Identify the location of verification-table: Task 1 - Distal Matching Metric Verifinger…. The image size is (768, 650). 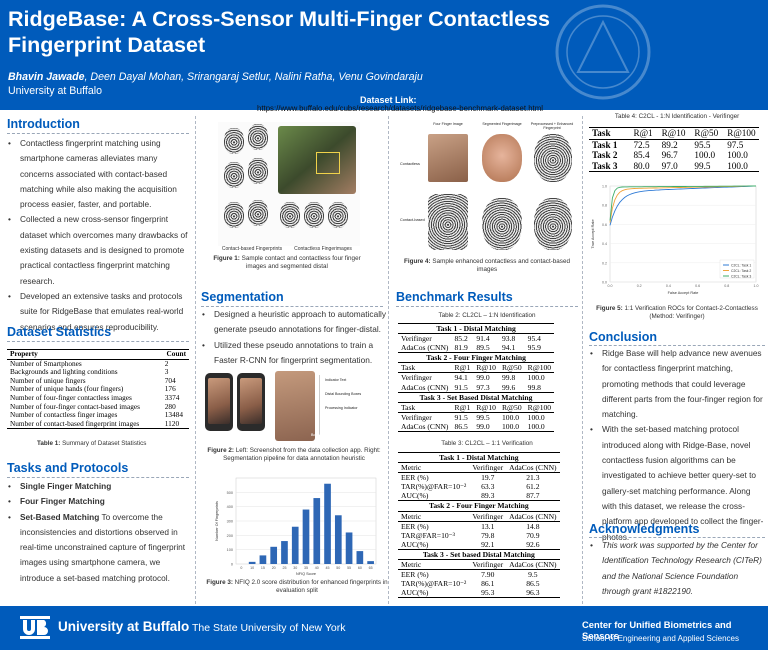
(479, 525).